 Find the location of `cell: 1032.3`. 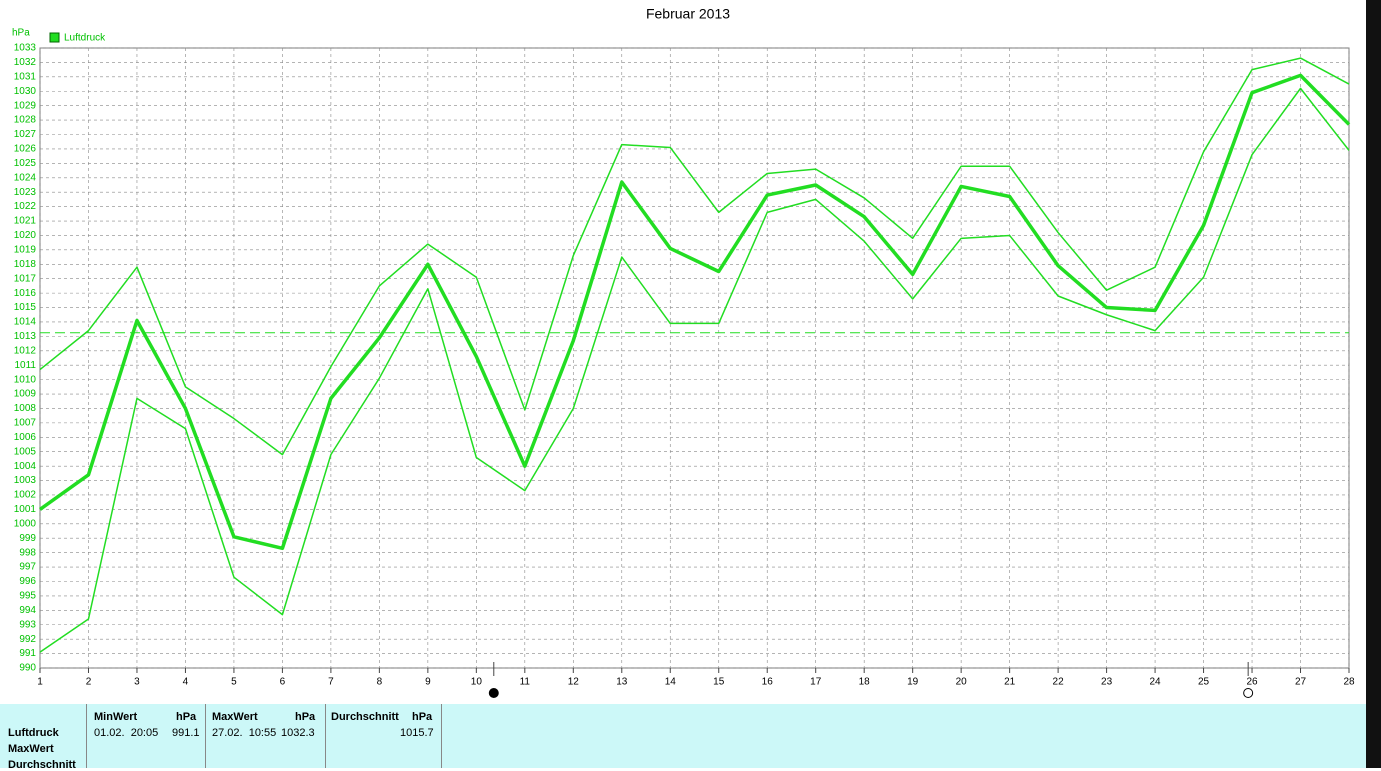

cell: 1032.3 is located at coordinates (298, 733).